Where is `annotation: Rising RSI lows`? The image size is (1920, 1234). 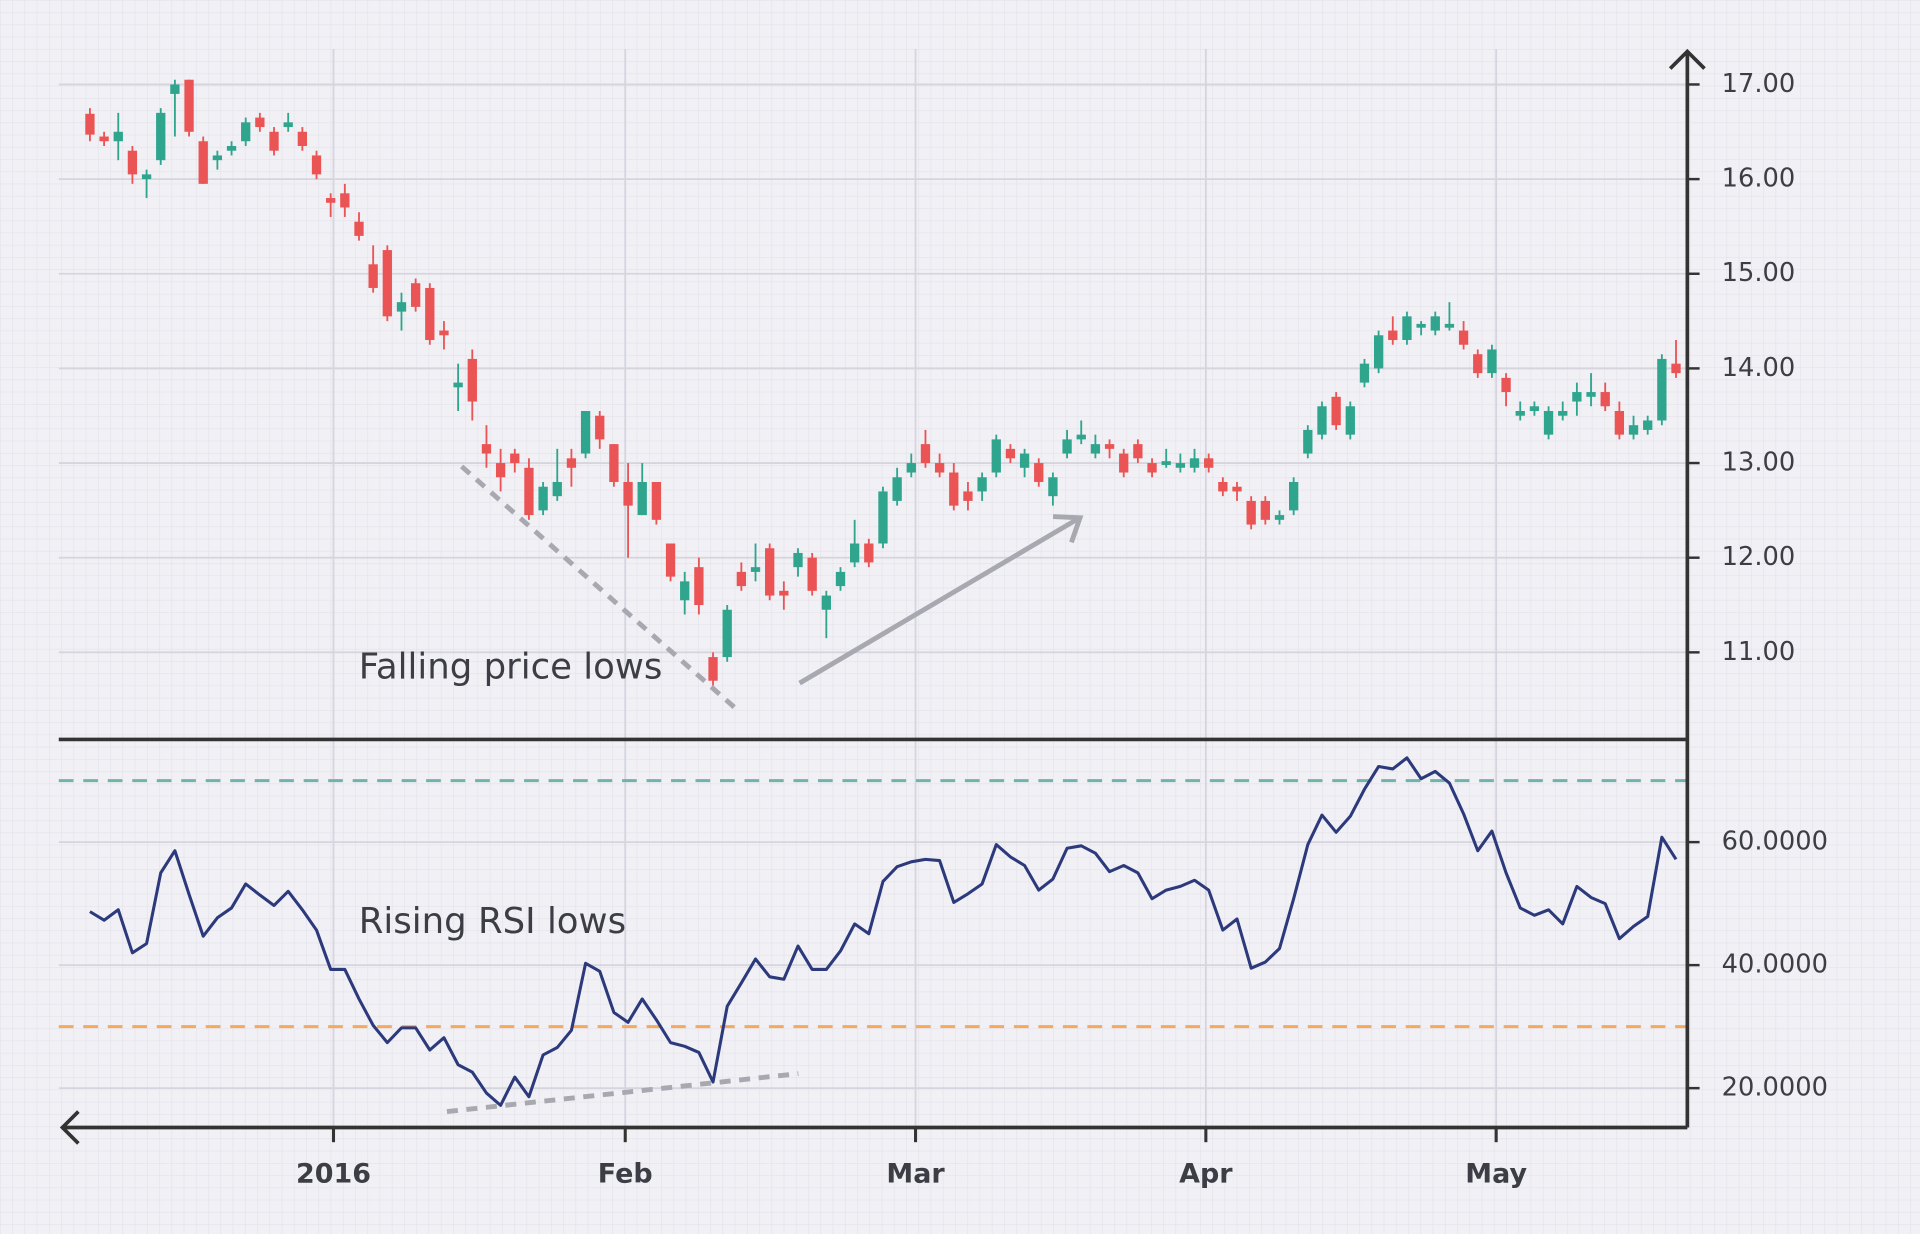
annotation: Rising RSI lows is located at coordinates (492, 921).